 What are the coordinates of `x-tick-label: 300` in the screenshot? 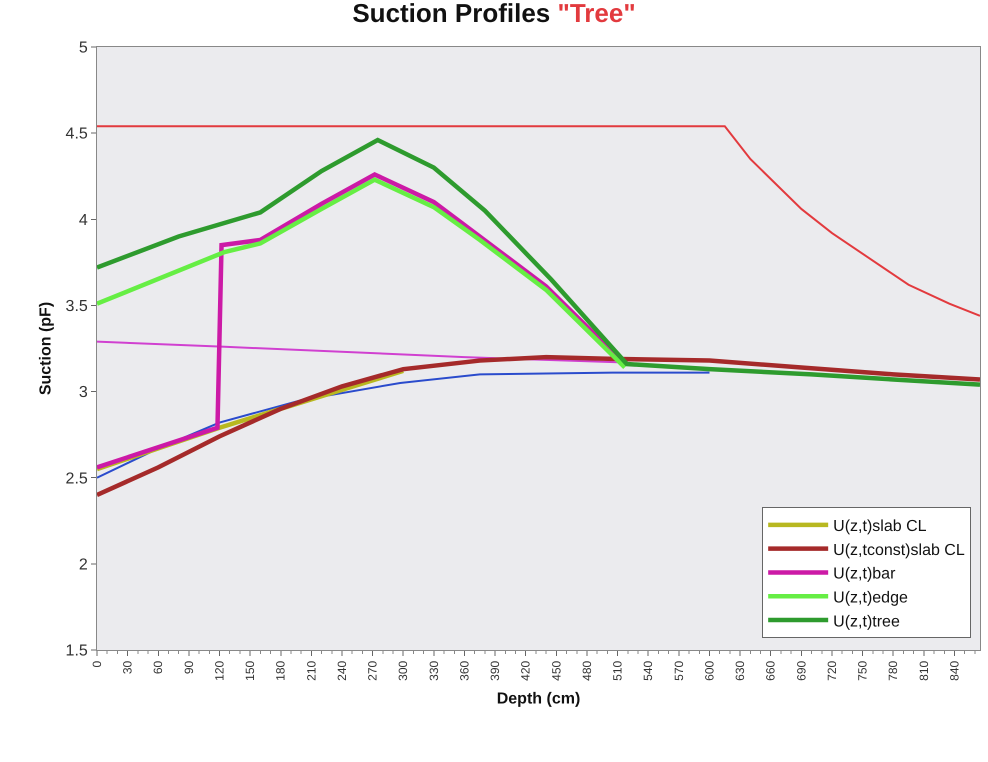 It's located at (403, 670).